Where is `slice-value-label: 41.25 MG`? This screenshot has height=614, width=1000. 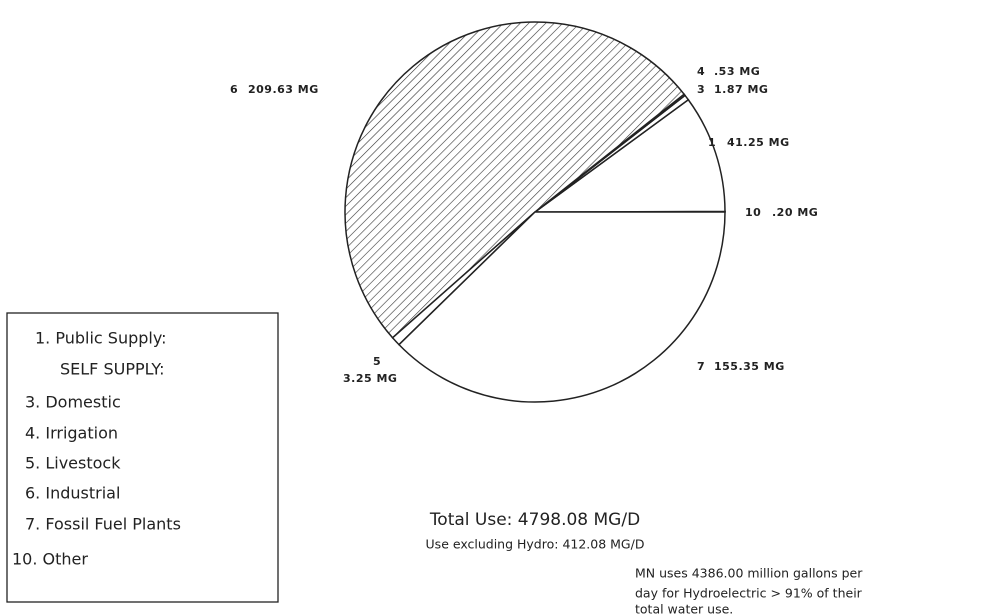 slice-value-label: 41.25 MG is located at coordinates (758, 142).